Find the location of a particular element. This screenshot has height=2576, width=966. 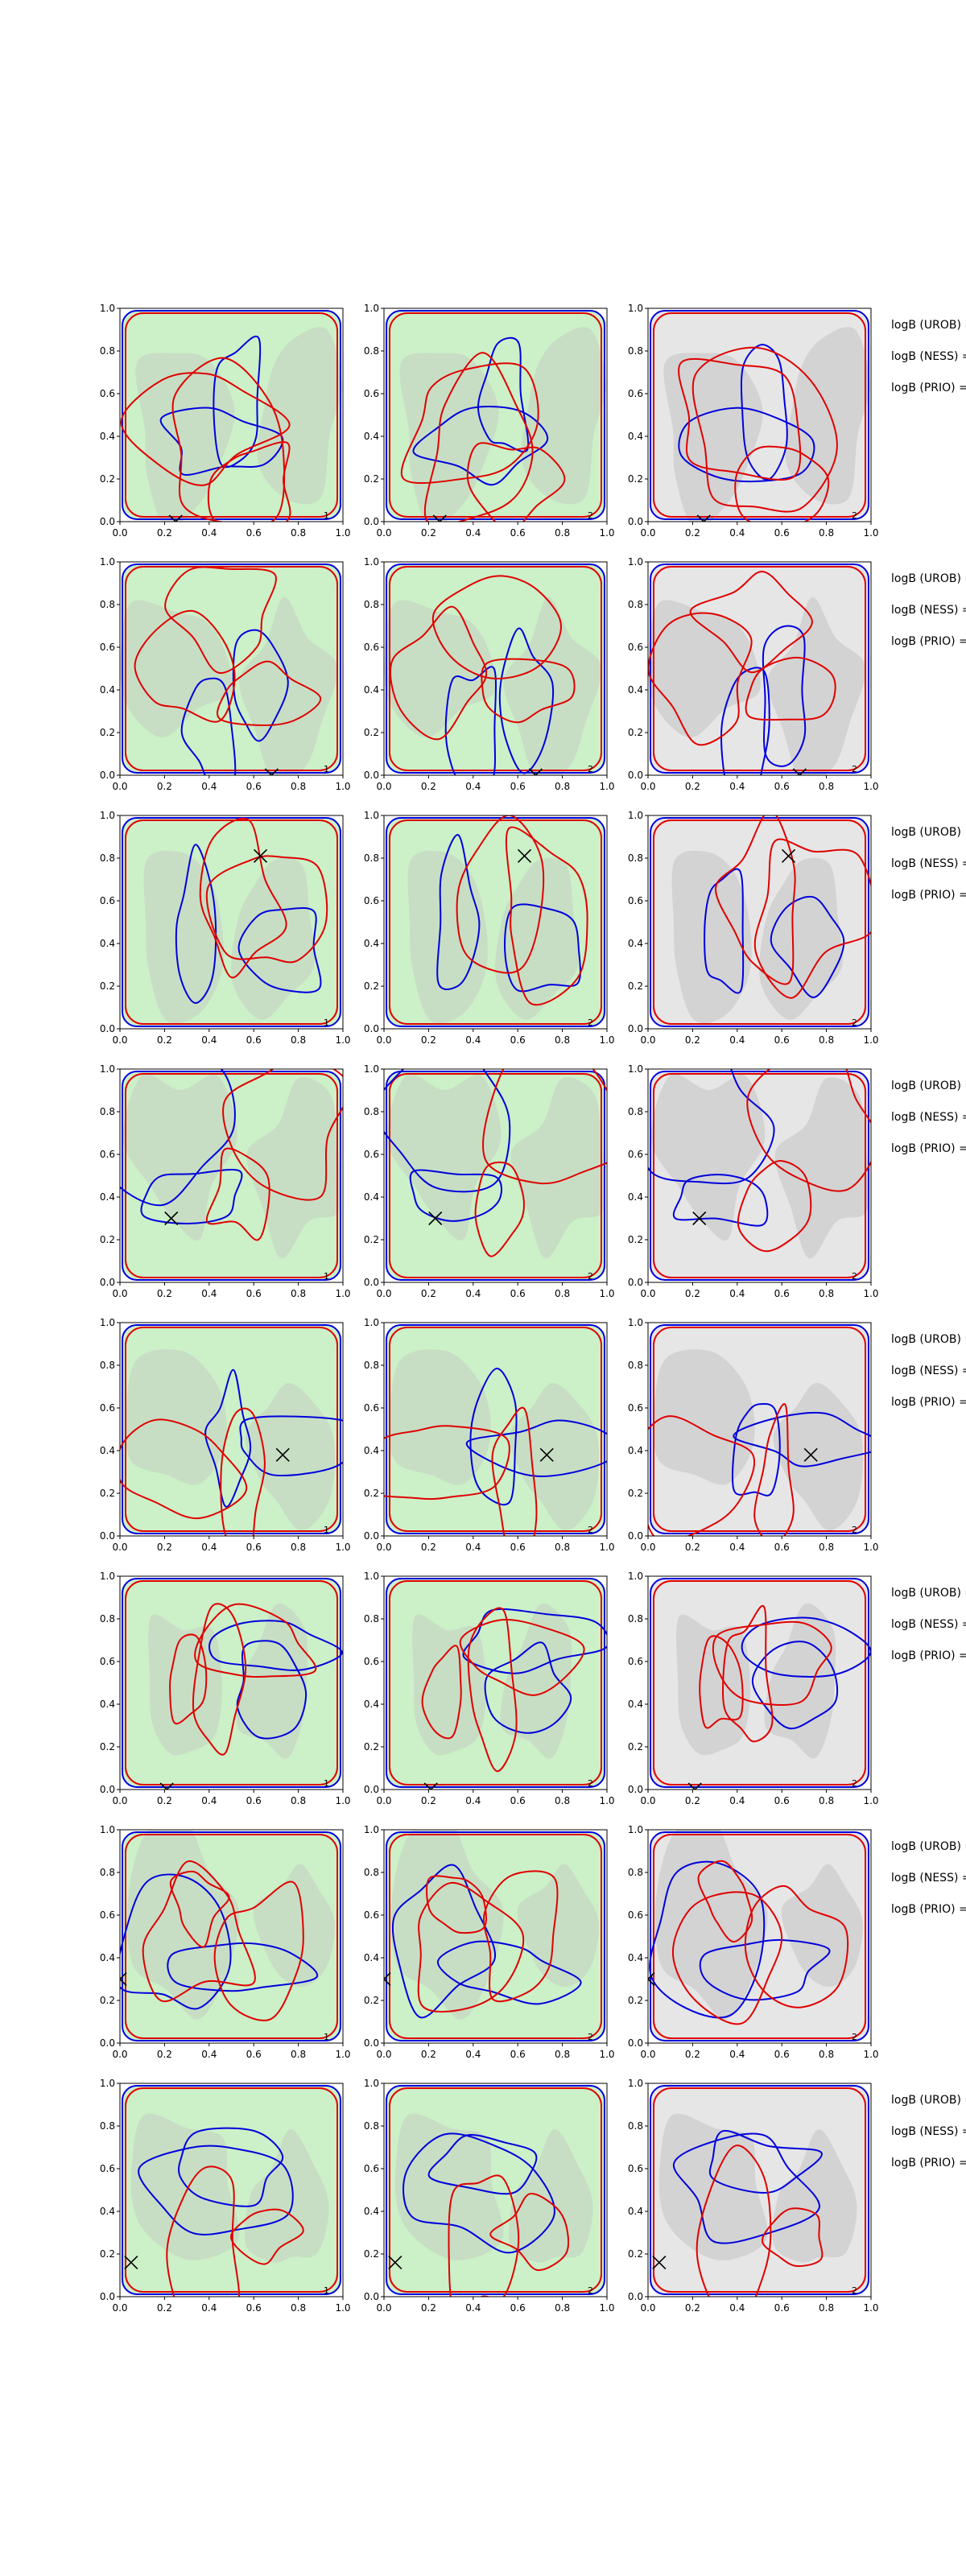

gray-filled-region is located at coordinates (759, 2190).